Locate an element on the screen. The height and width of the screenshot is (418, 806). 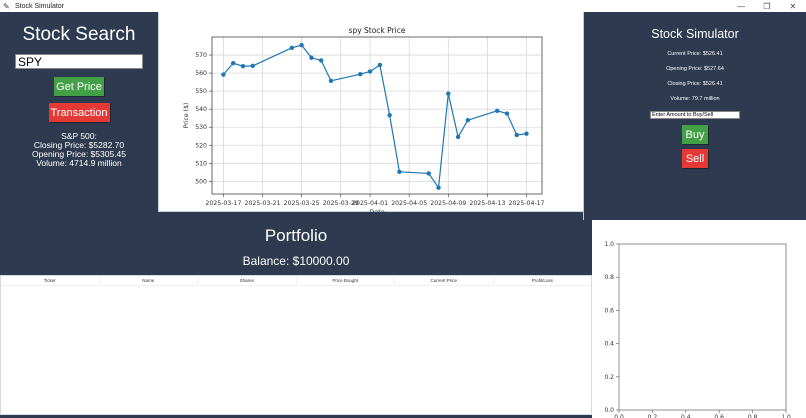
get-price-button: Get Price is located at coordinates (79, 86).